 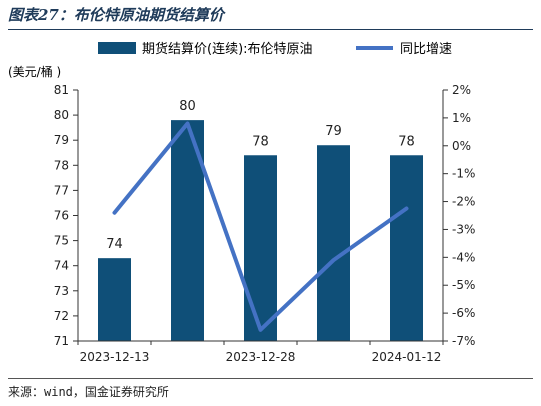 I want to click on right-tick-label: -2%, so click(x=463, y=202).